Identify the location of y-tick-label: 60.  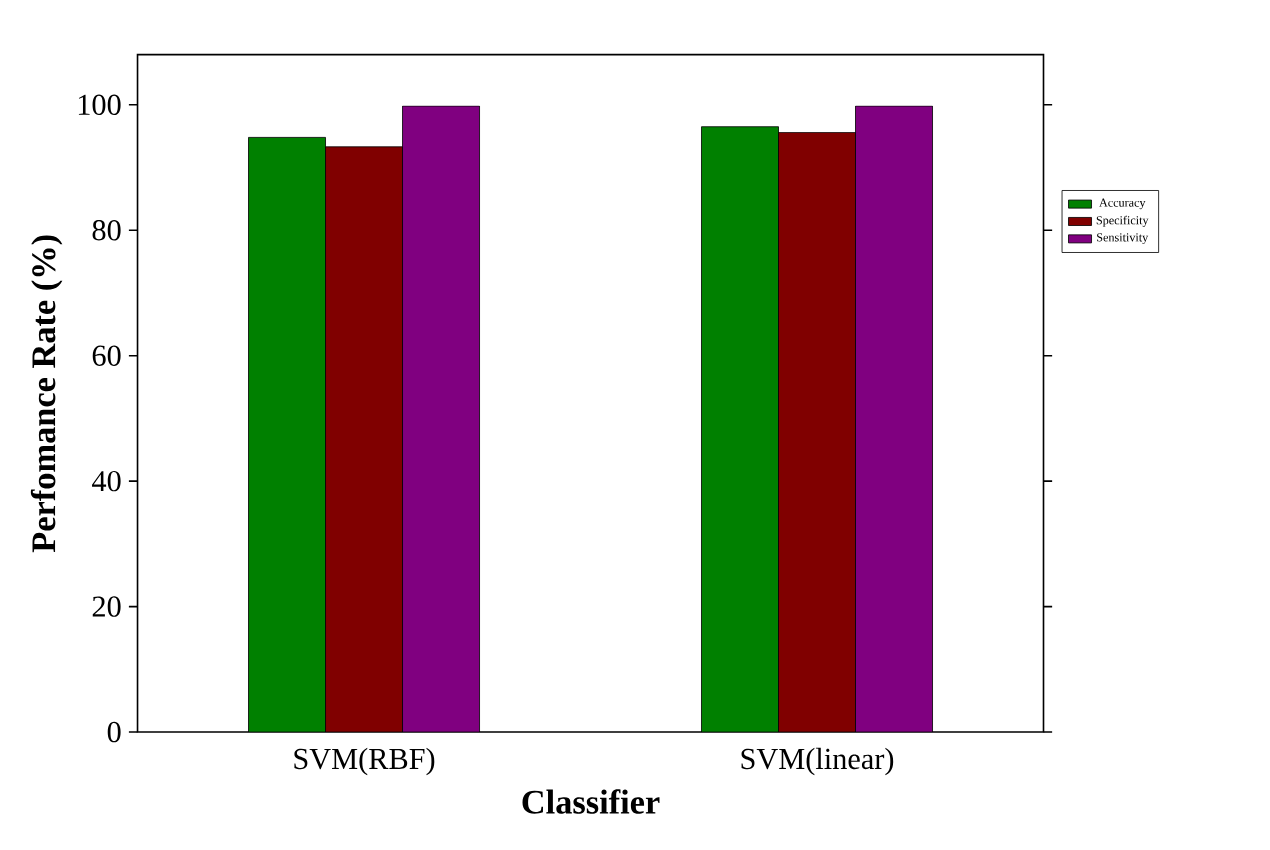
(106, 356).